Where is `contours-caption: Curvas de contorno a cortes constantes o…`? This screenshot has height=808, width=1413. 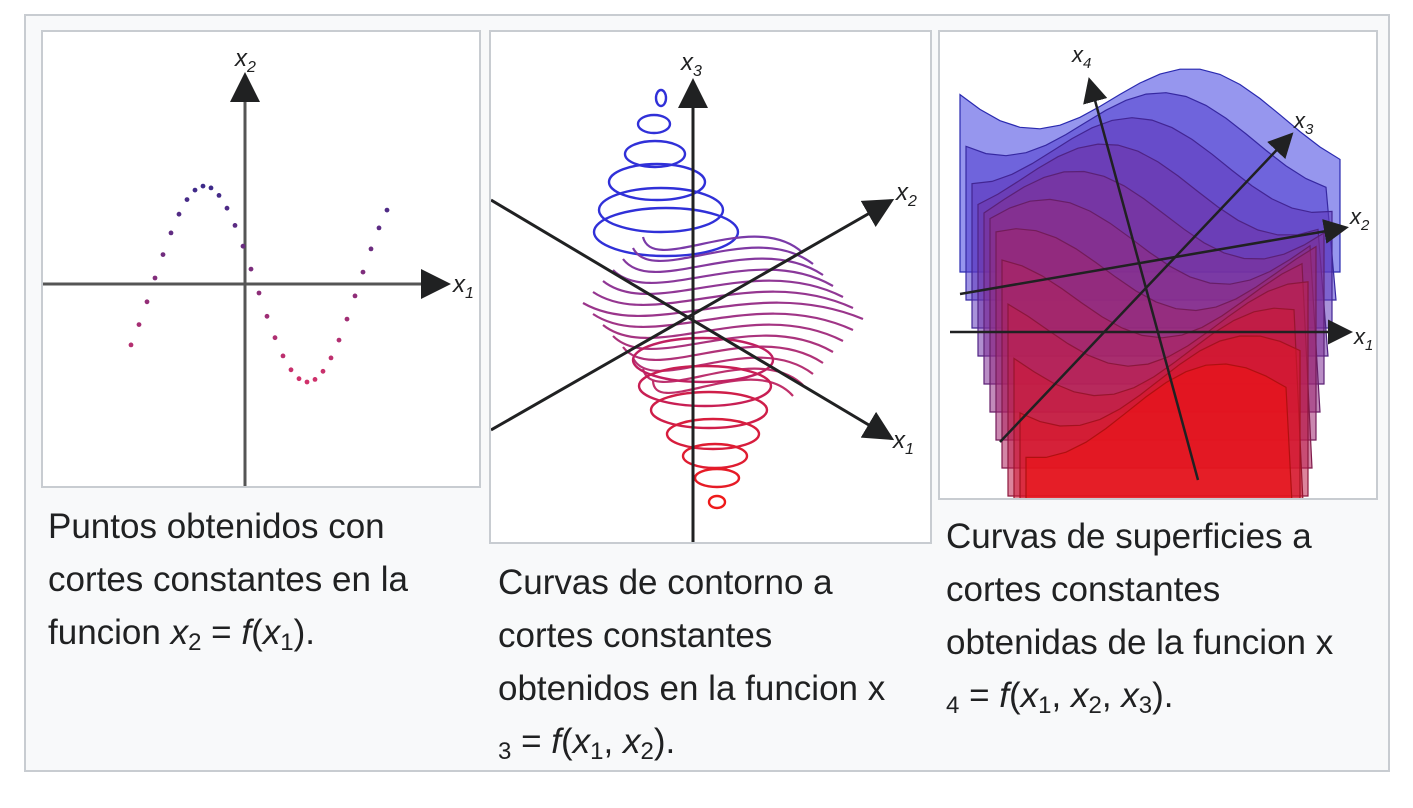 contours-caption: Curvas de contorno a cortes constantes o… is located at coordinates (718, 662).